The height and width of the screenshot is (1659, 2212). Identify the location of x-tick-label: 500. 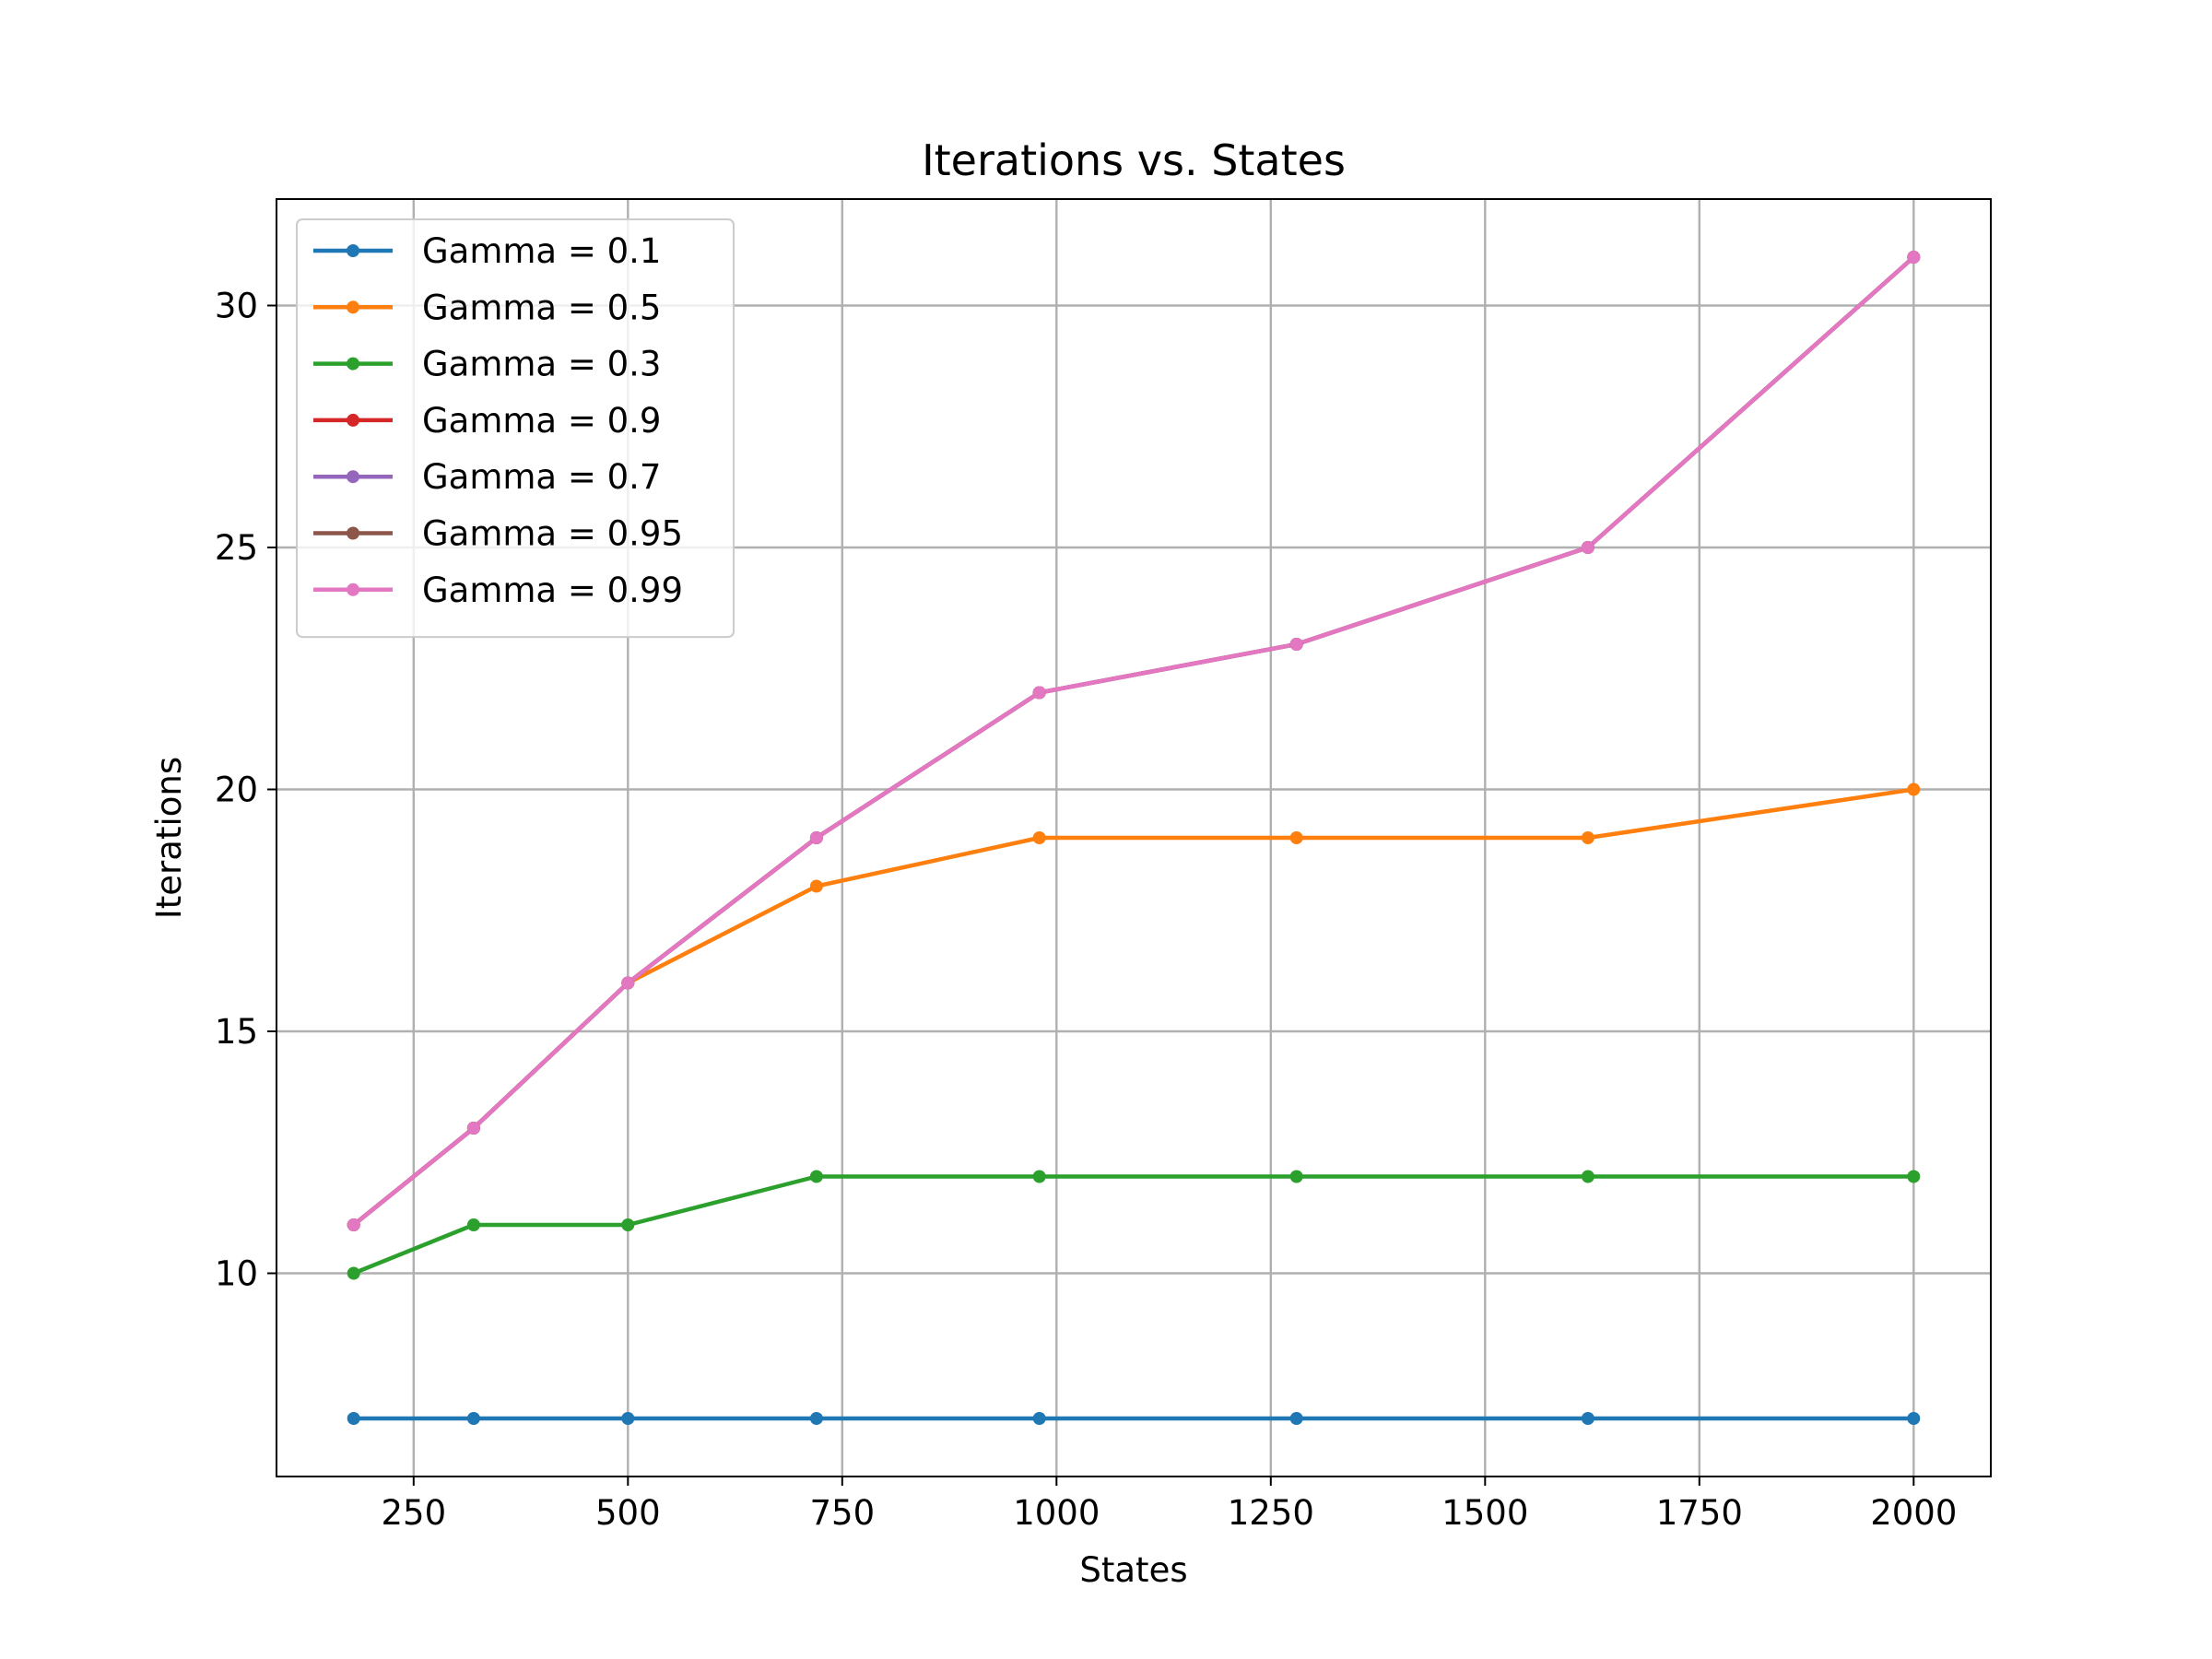
(628, 1513).